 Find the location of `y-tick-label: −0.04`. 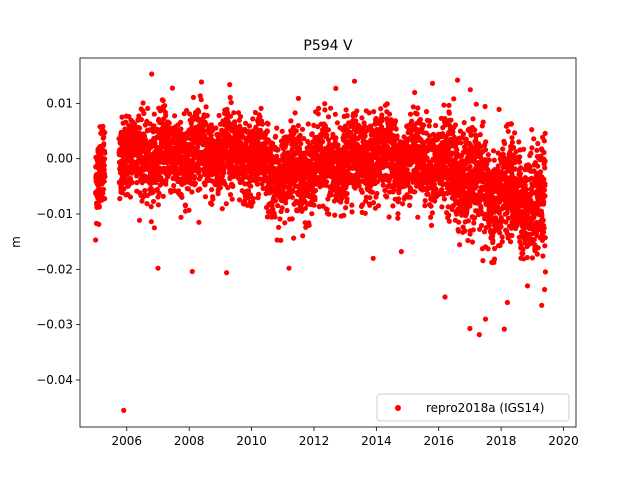

y-tick-label: −0.04 is located at coordinates (54, 380).